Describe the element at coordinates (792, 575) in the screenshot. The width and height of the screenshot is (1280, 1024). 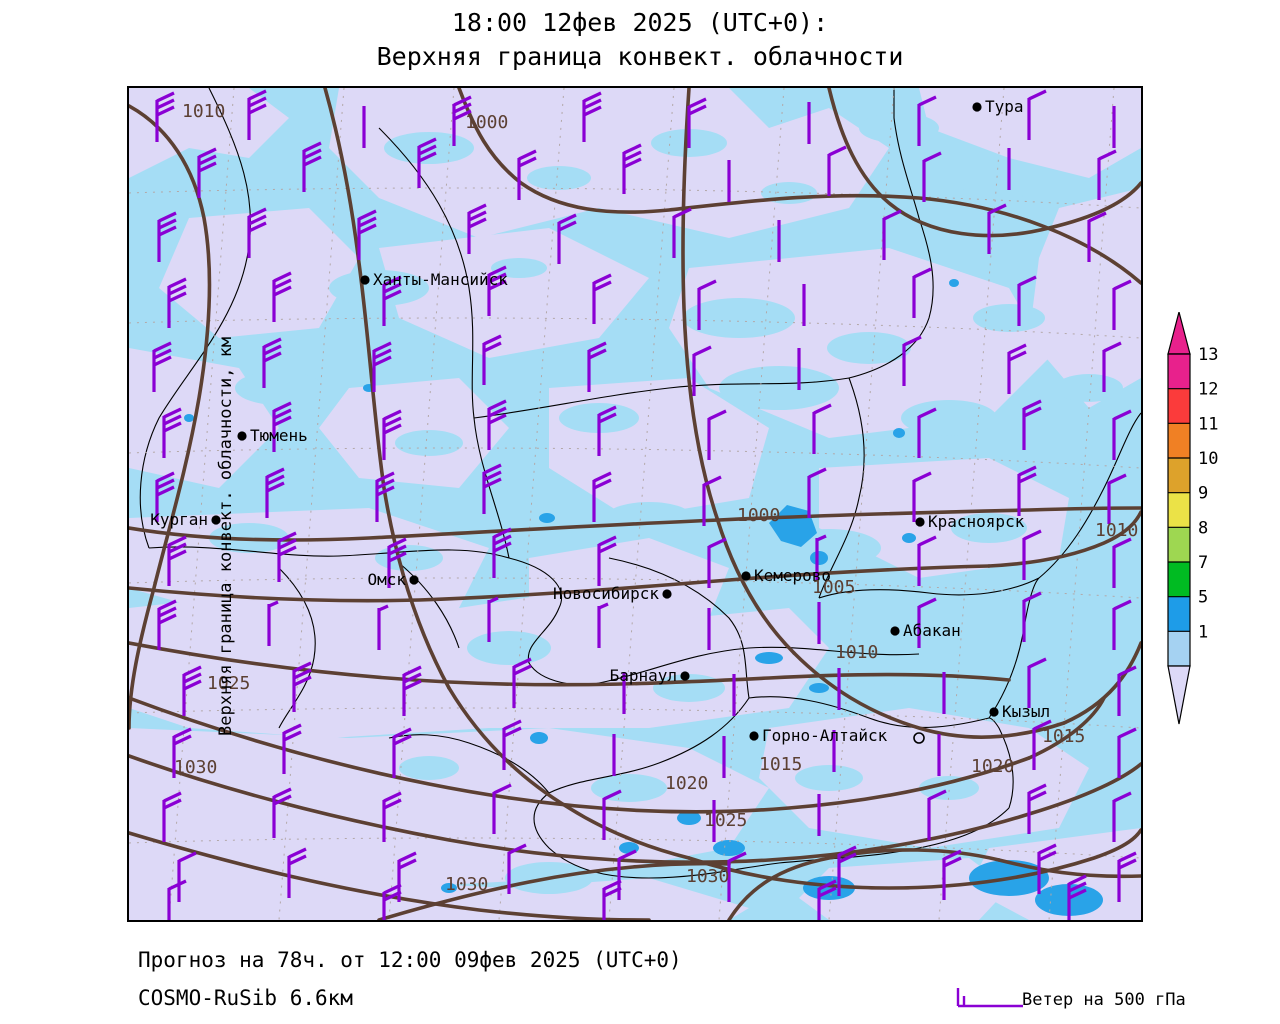
I see `city-label: Кемерово` at that location.